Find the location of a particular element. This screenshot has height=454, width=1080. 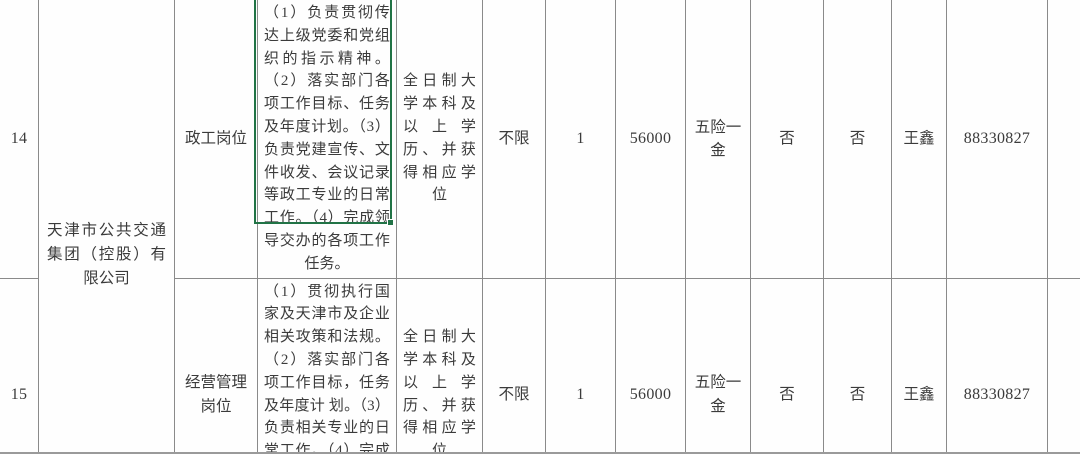

cell-major-15: 不限 is located at coordinates (514, 365).